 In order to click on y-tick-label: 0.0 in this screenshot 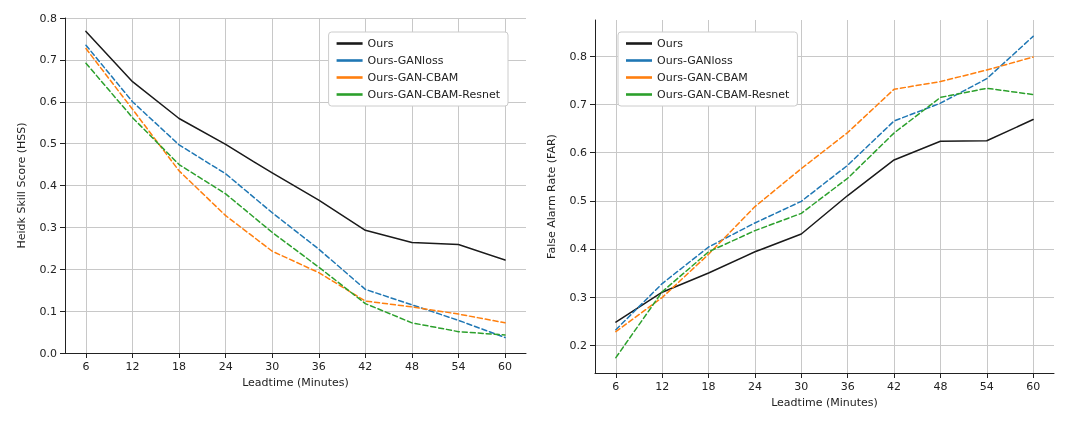, I will do `click(48, 353)`.